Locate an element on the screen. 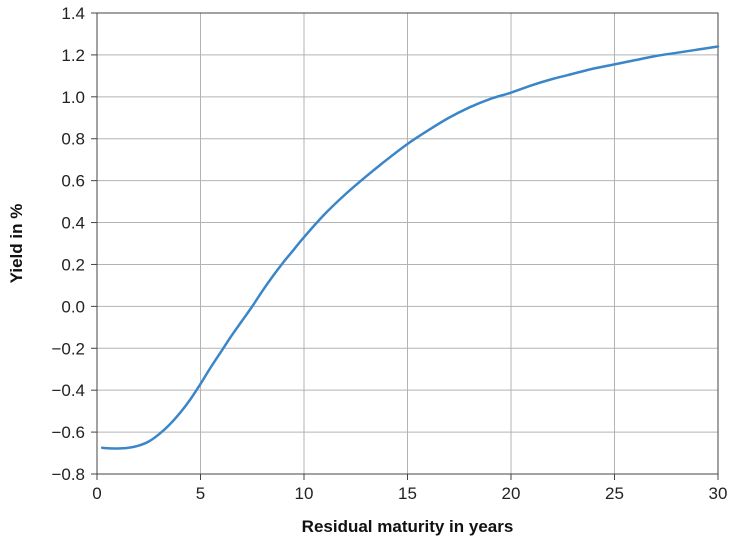 The width and height of the screenshot is (731, 543). y-tick-label: −0.2 is located at coordinates (68, 348).